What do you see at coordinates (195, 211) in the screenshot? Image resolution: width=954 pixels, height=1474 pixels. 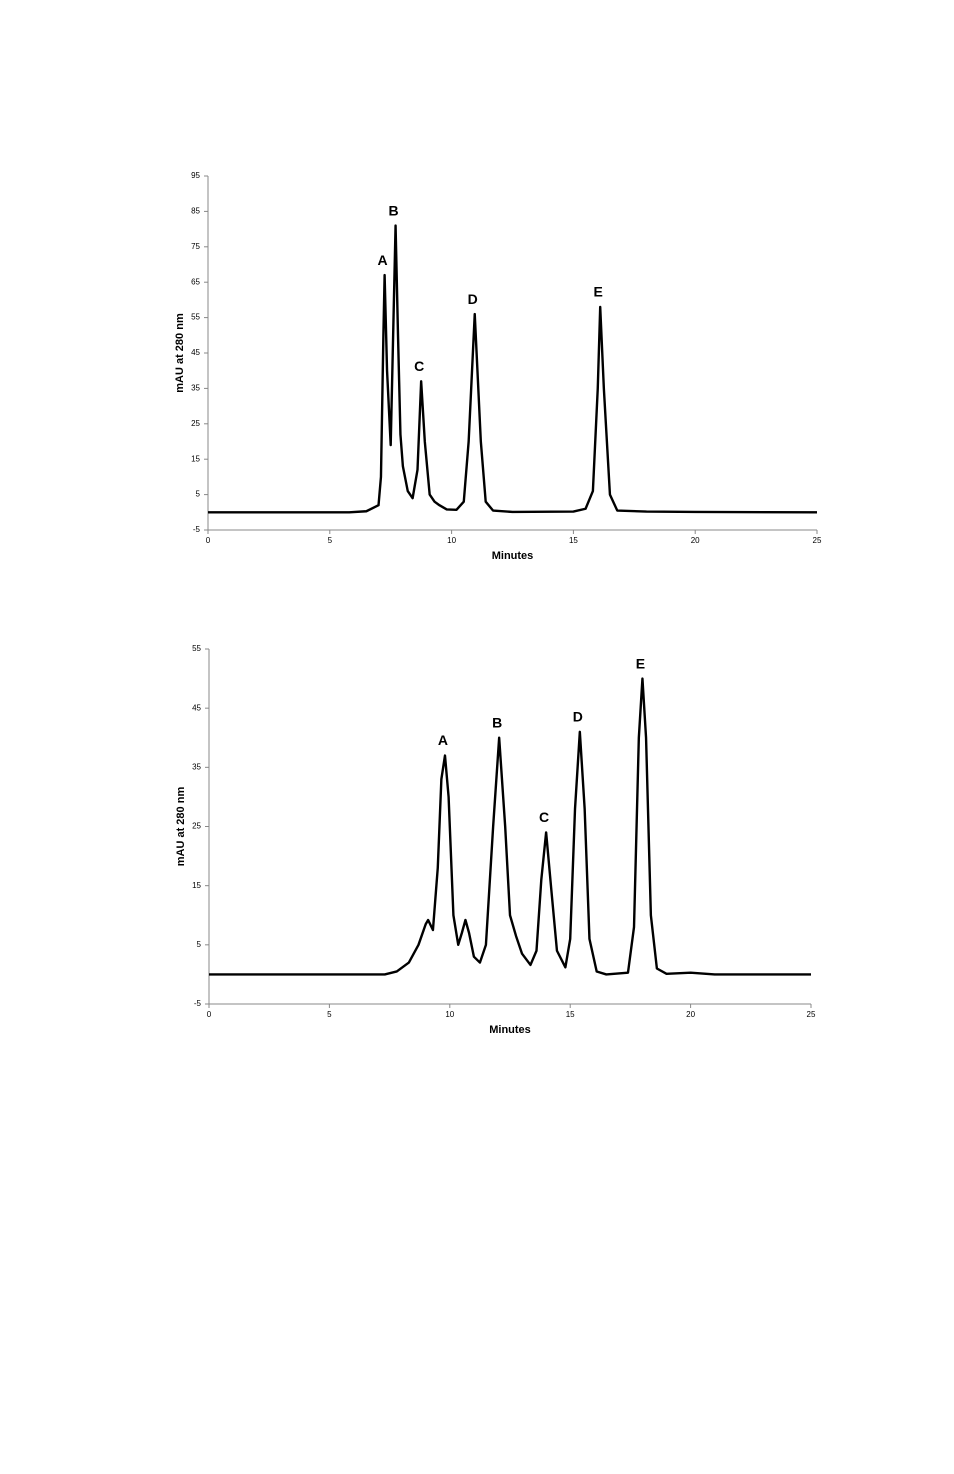 I see `y-tick-label: 85` at bounding box center [195, 211].